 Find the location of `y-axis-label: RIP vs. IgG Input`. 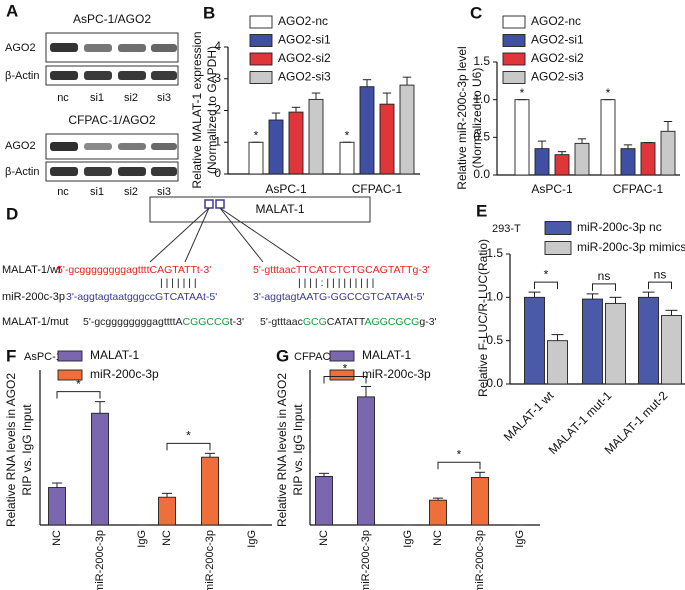

y-axis-label: RIP vs. IgG Input is located at coordinates (298, 450).